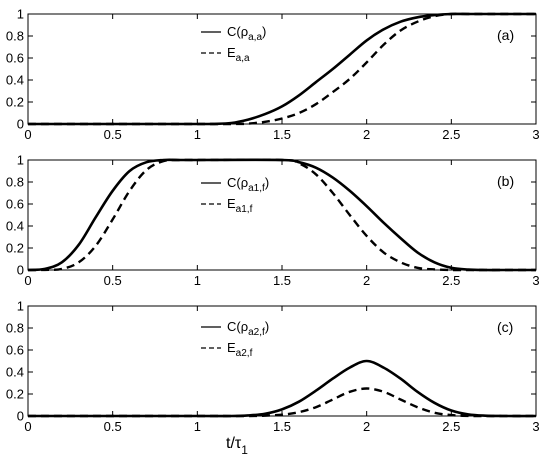  I want to click on panel-label: (c), so click(505, 327).